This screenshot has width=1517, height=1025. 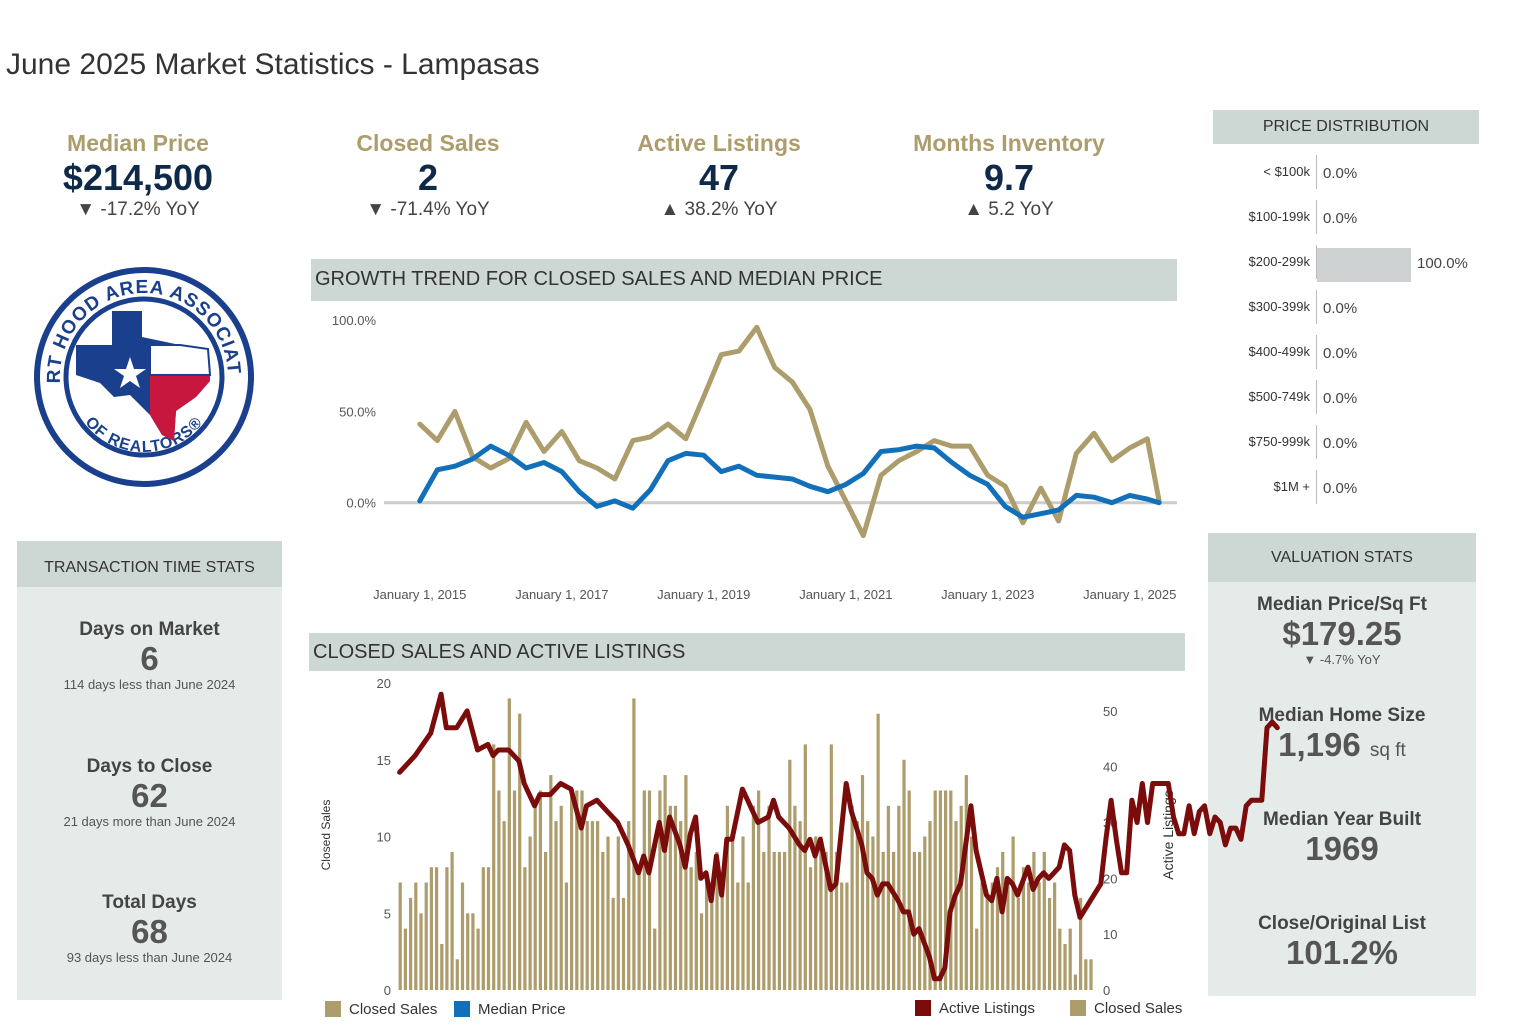 I want to click on left-y-axis-label: Closed Sales, so click(x=326, y=835).